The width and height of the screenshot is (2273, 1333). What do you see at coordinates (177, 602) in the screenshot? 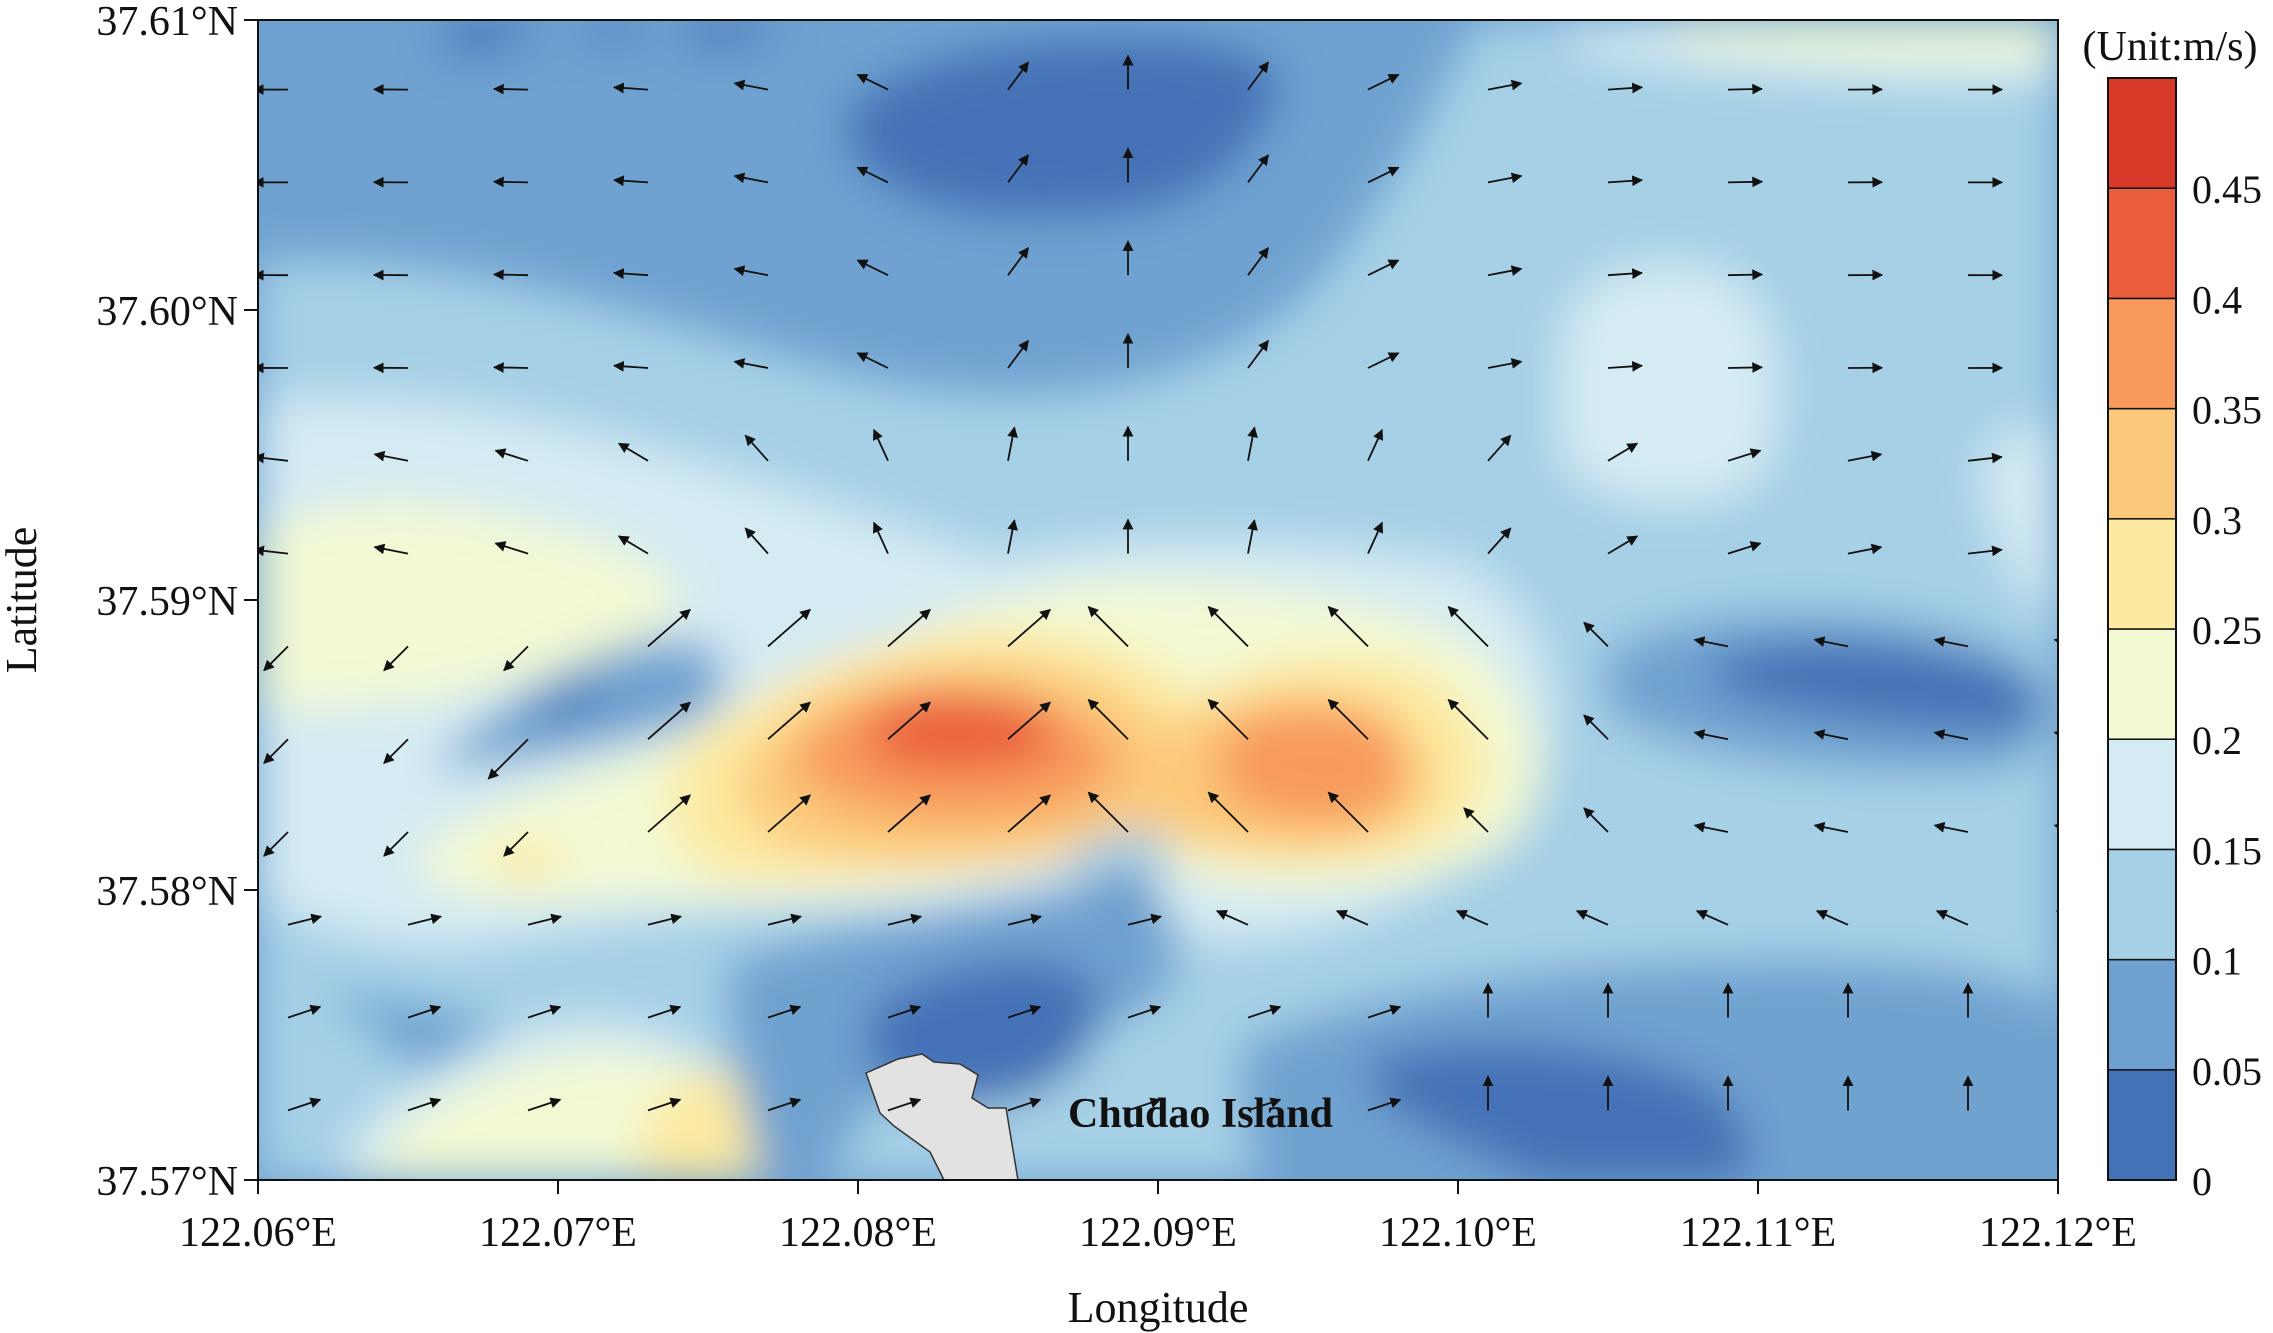
I see `y-axis: 37.61°N 37.60°N 37.59°N 37.58°N 37.57°N` at bounding box center [177, 602].